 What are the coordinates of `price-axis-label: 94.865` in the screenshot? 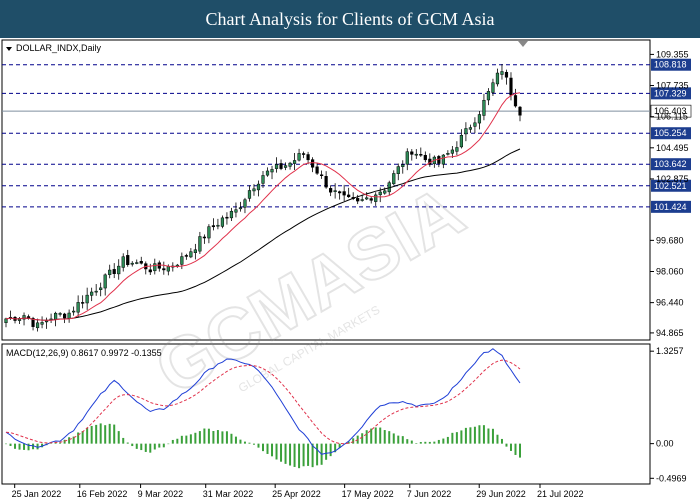 It's located at (670, 333).